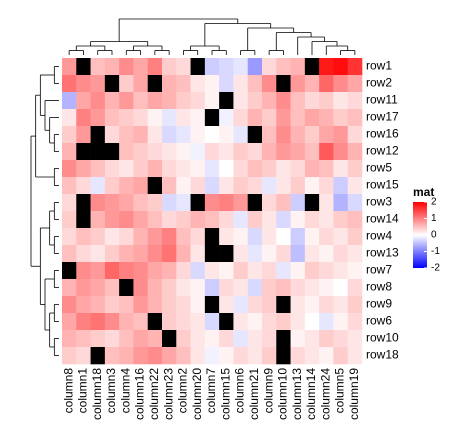  I want to click on row-label: row14, so click(382, 219).